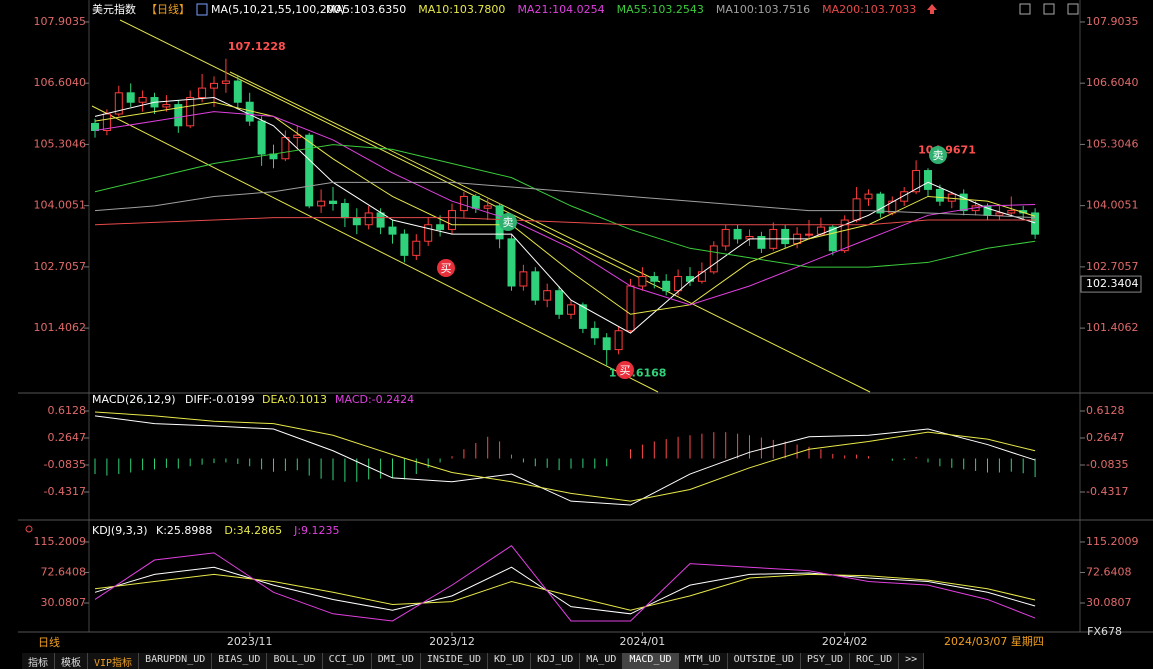 Image resolution: width=1153 pixels, height=669 pixels. I want to click on indicator-tab: KD_UD, so click(510, 661).